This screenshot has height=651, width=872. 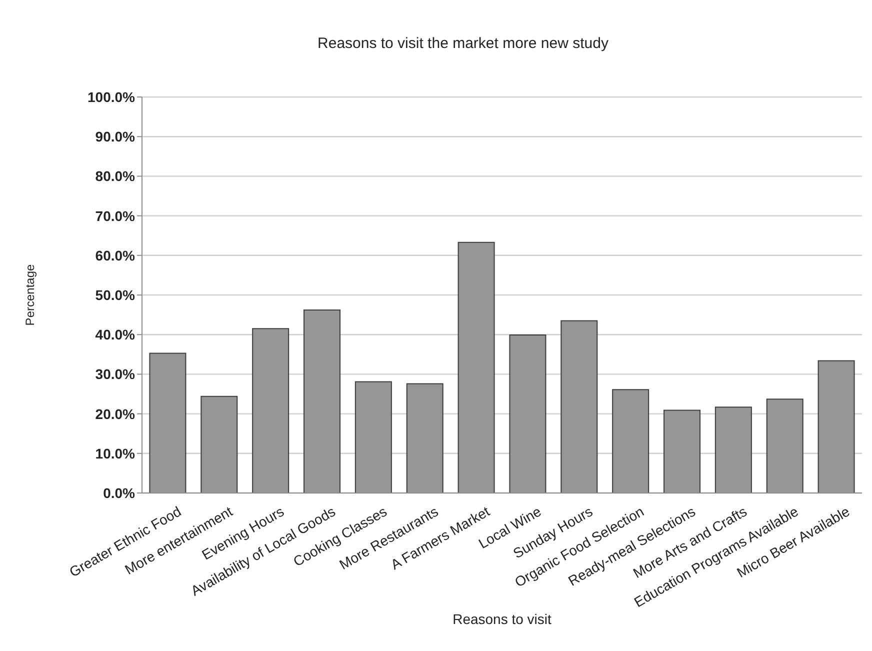 I want to click on y-tick-label: 0.0%, so click(x=119, y=492).